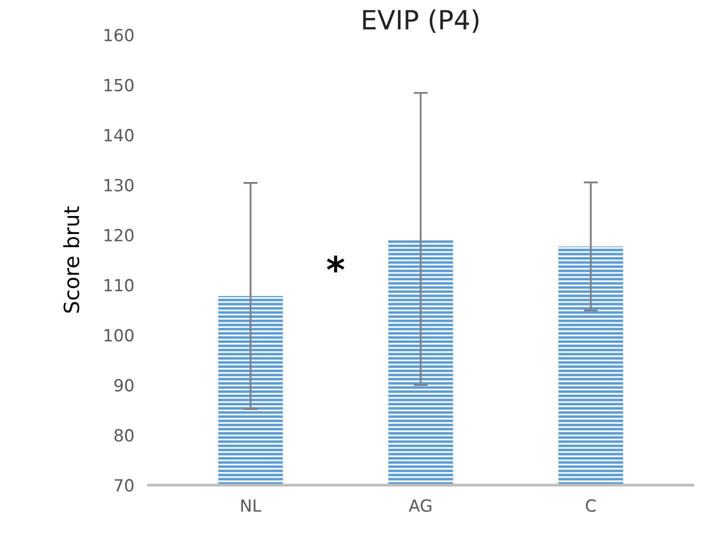 Image resolution: width=707 pixels, height=536 pixels. I want to click on y-tick-label: 80, so click(124, 435).